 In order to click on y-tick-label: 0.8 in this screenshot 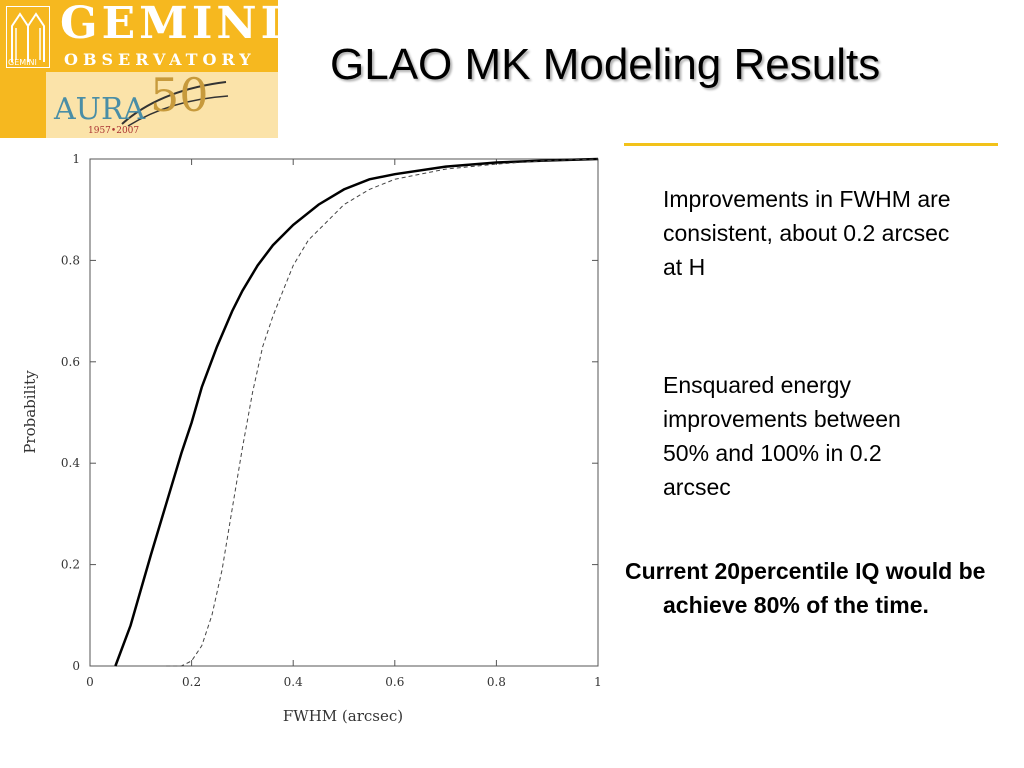, I will do `click(70, 260)`.